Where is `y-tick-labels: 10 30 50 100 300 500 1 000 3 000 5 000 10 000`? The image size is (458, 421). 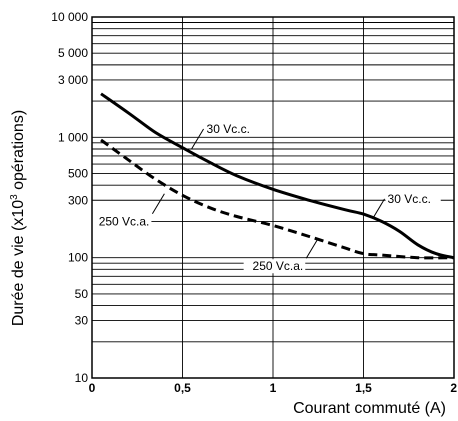 y-tick-labels: 10 30 50 100 300 500 1 000 3 000 5 000 10 000 is located at coordinates (69, 197).